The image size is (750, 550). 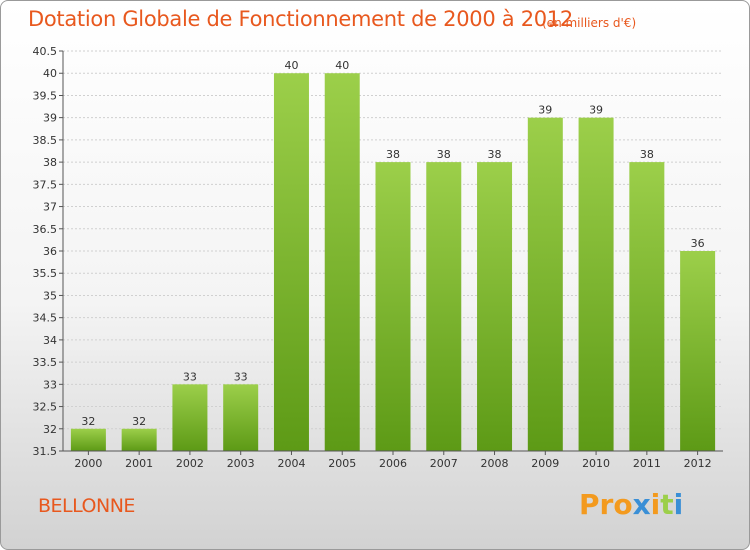 What do you see at coordinates (50, 384) in the screenshot?
I see `y-tick-label: 33` at bounding box center [50, 384].